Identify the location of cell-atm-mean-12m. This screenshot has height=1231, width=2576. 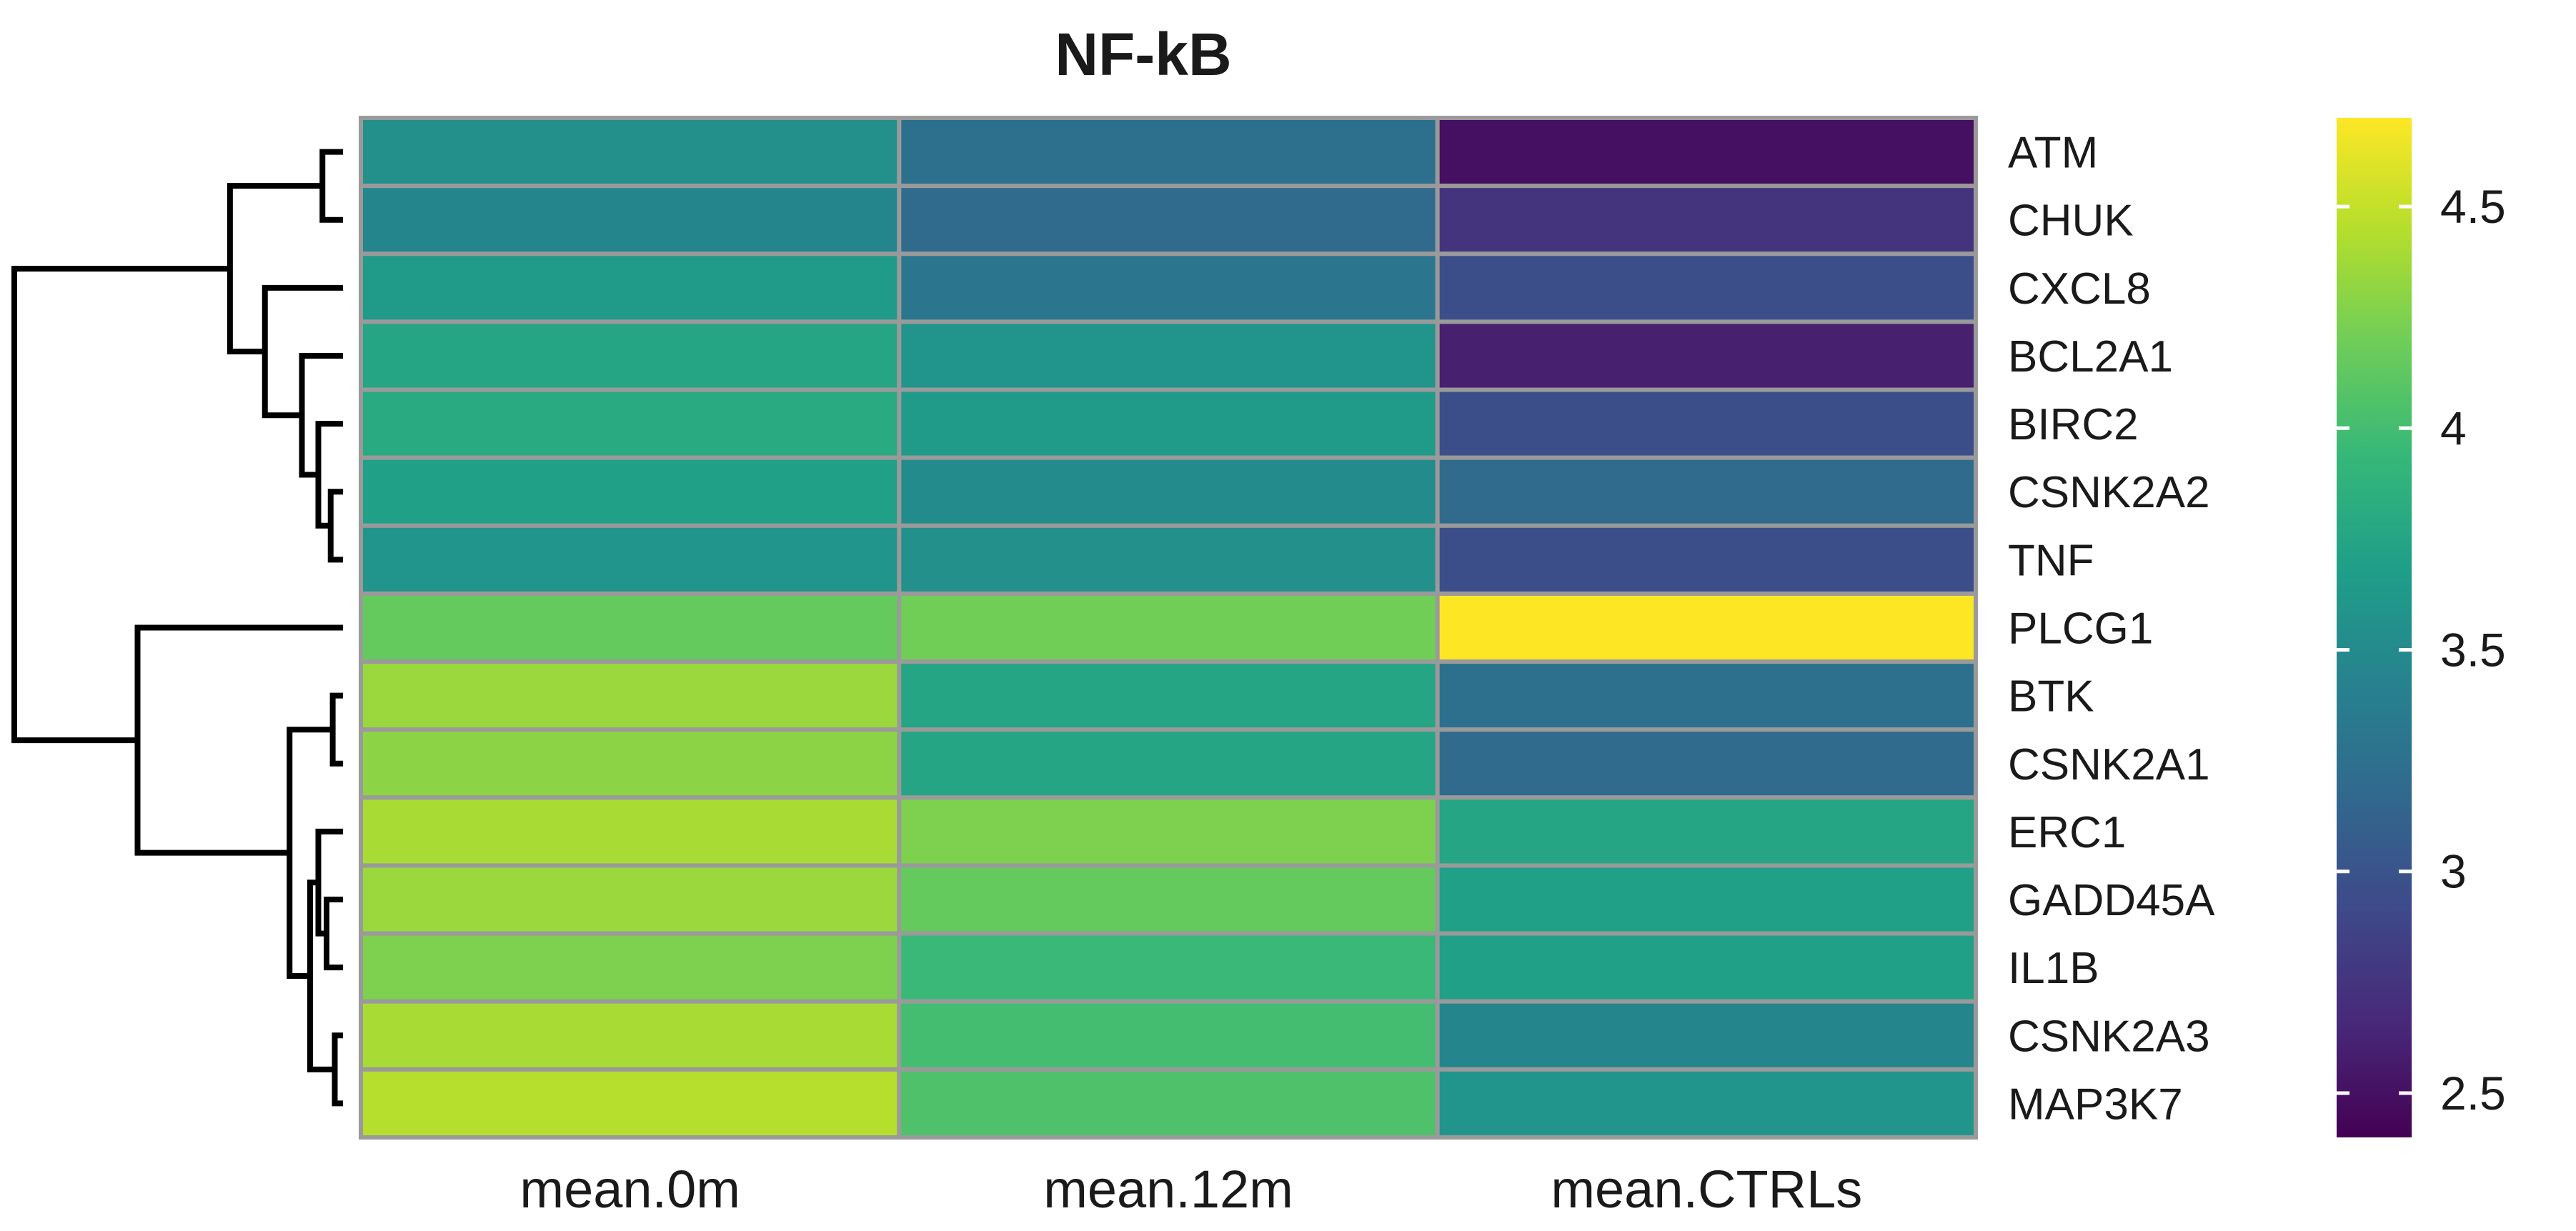
(1168, 152).